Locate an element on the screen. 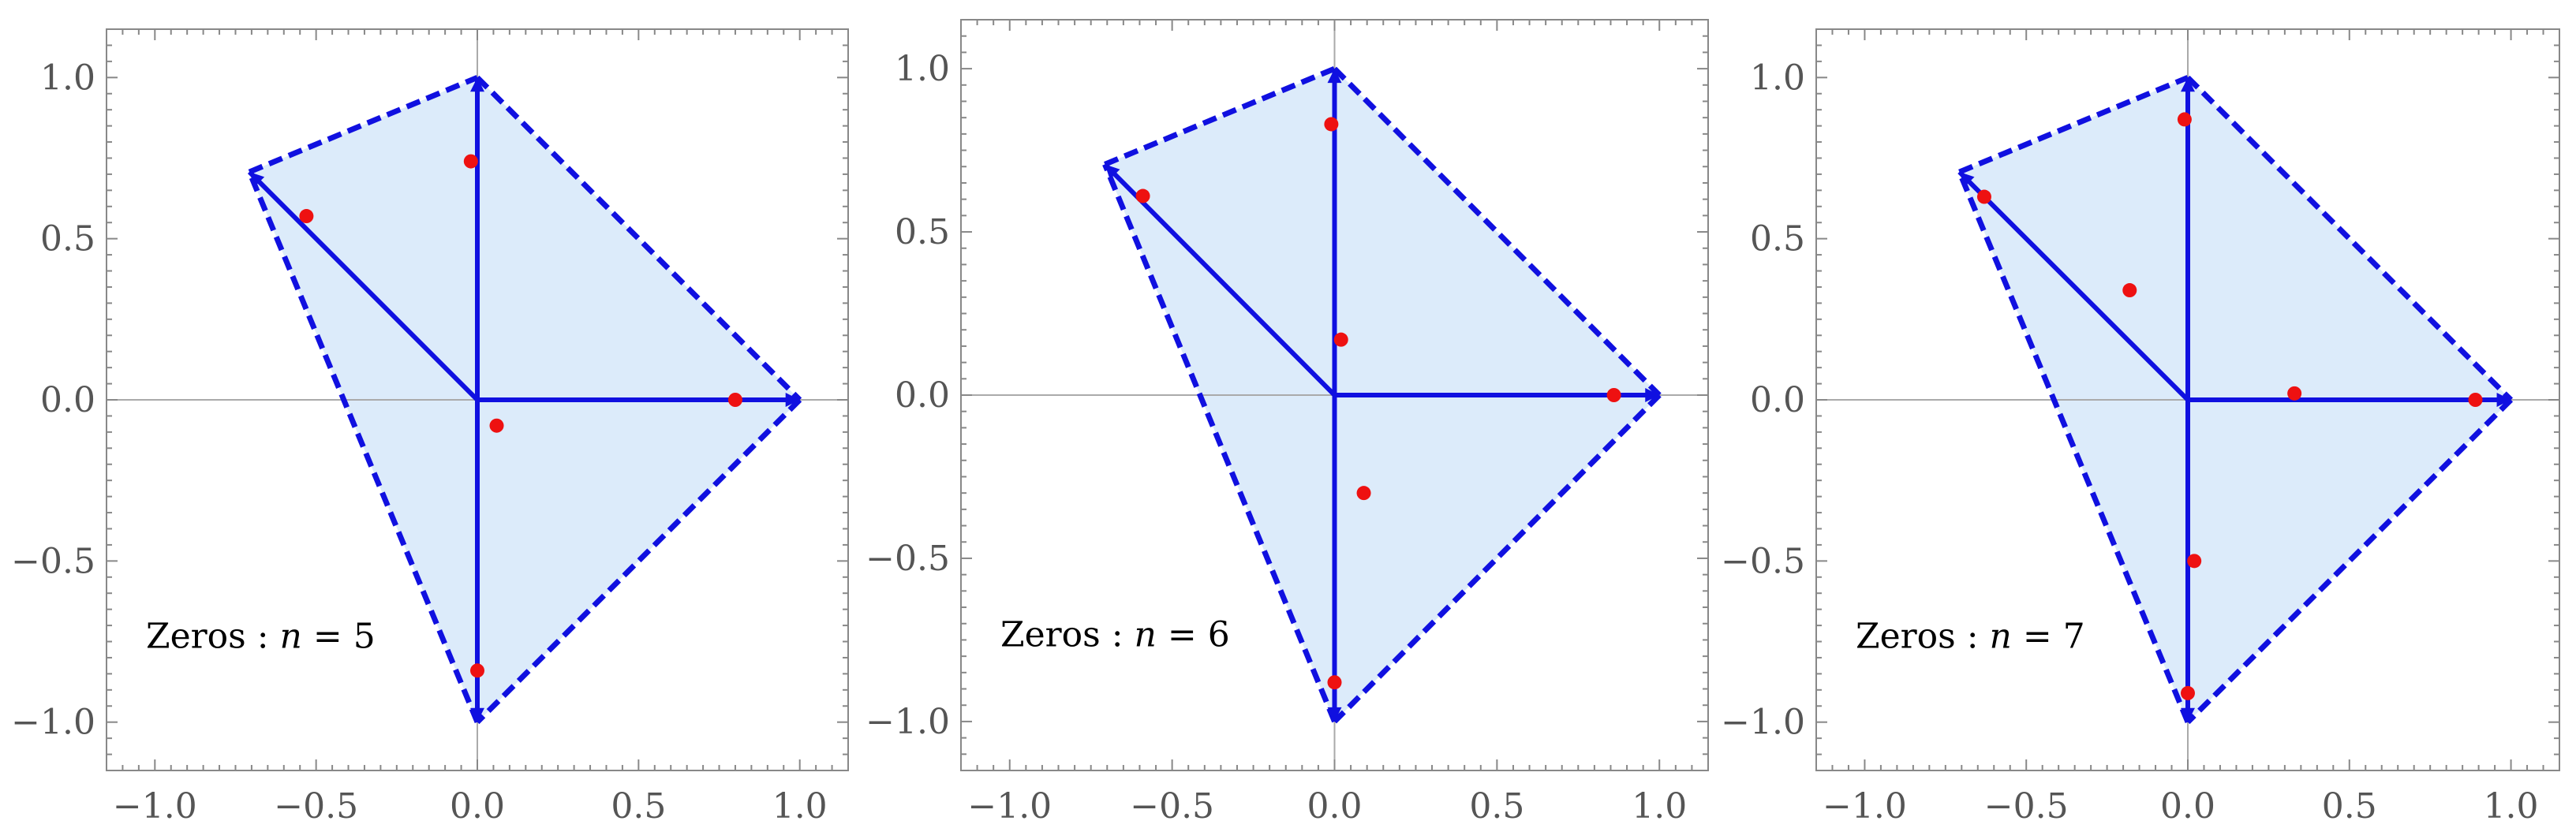 Image resolution: width=2576 pixels, height=832 pixels. zeros-annotation: Zeros : n = 7 is located at coordinates (1970, 637).